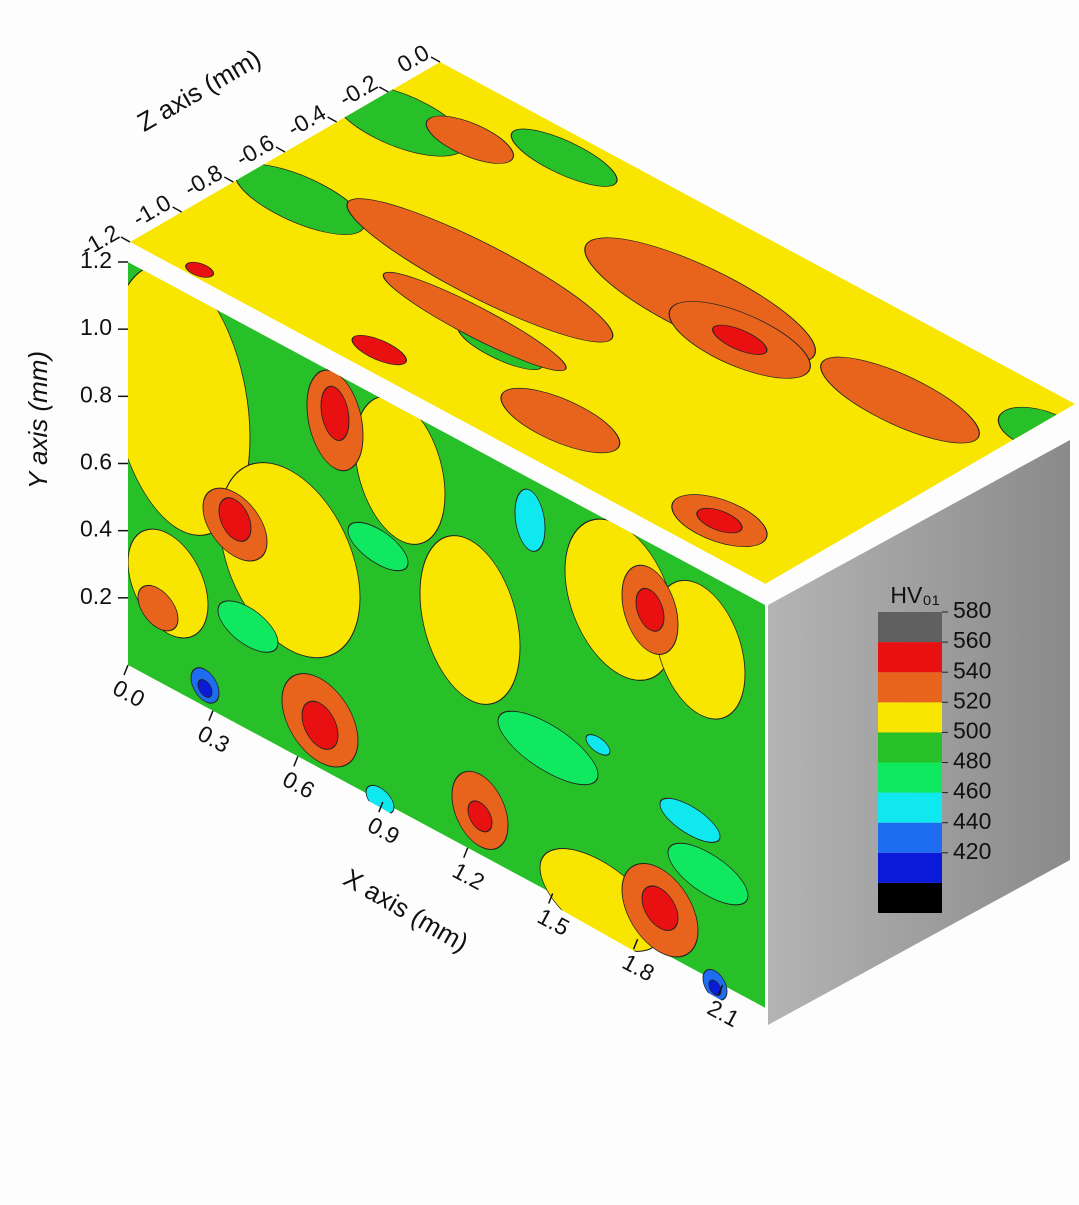  I want to click on colorbar-tick-label: 560, so click(972, 640).